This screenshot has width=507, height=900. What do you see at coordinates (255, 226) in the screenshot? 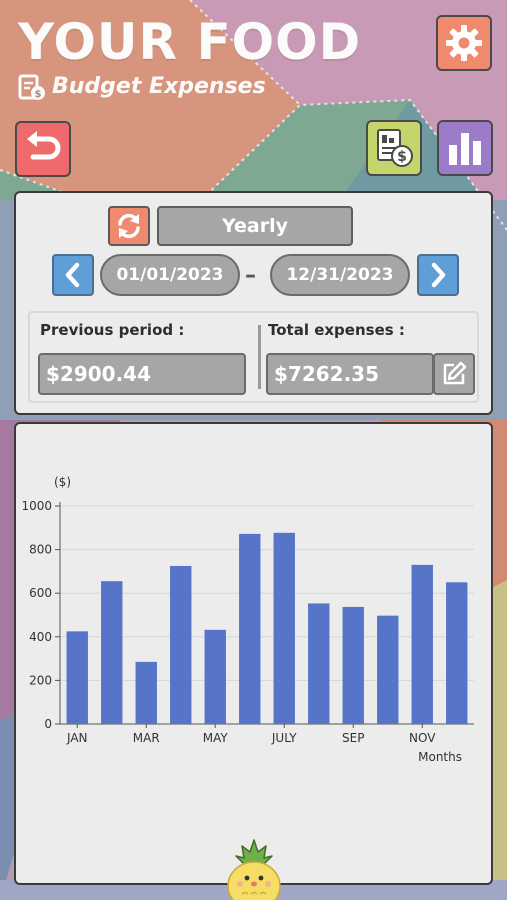
I see `period-mode-button: Yearly` at bounding box center [255, 226].